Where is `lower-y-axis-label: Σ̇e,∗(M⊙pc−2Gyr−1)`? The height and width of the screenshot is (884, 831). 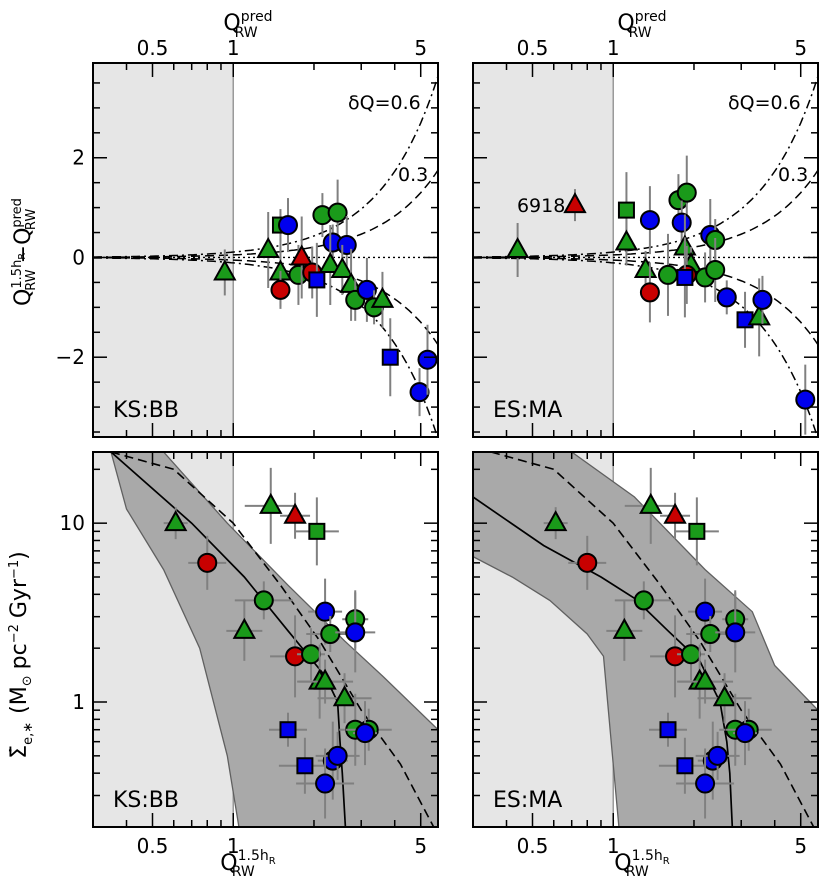 lower-y-axis-label: Σ̇e,∗(M⊙pc−2Gyr−1) is located at coordinates (21, 655).